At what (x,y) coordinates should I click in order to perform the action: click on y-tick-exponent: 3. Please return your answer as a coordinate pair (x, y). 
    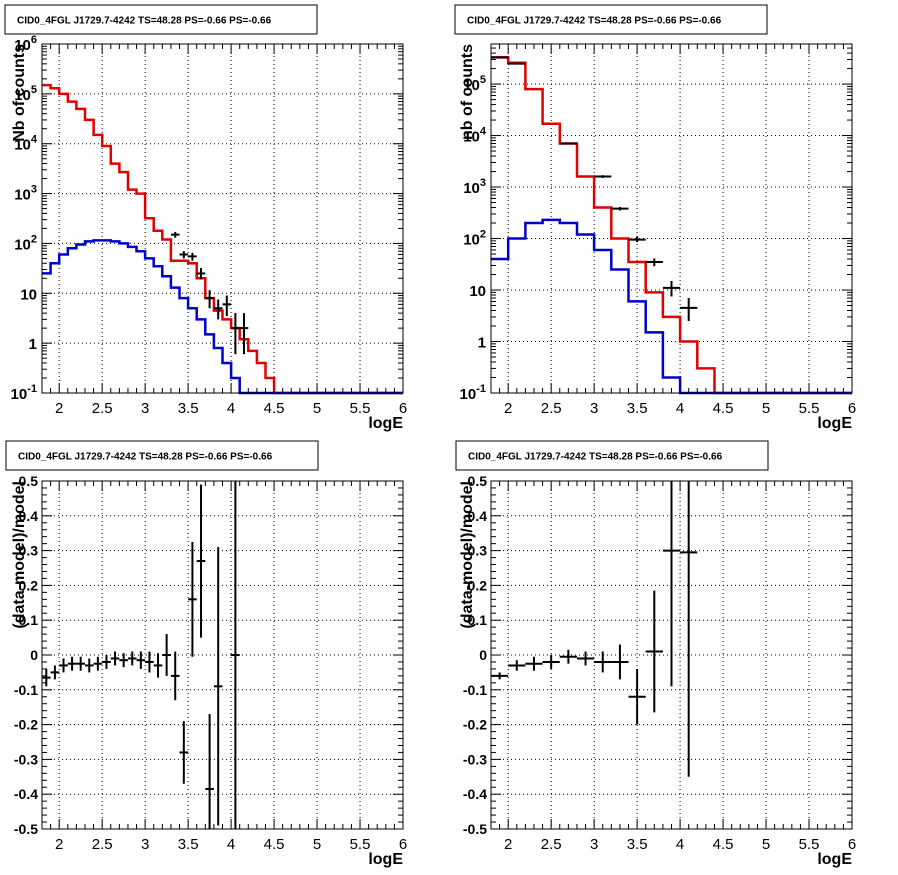
    Looking at the image, I should click on (483, 183).